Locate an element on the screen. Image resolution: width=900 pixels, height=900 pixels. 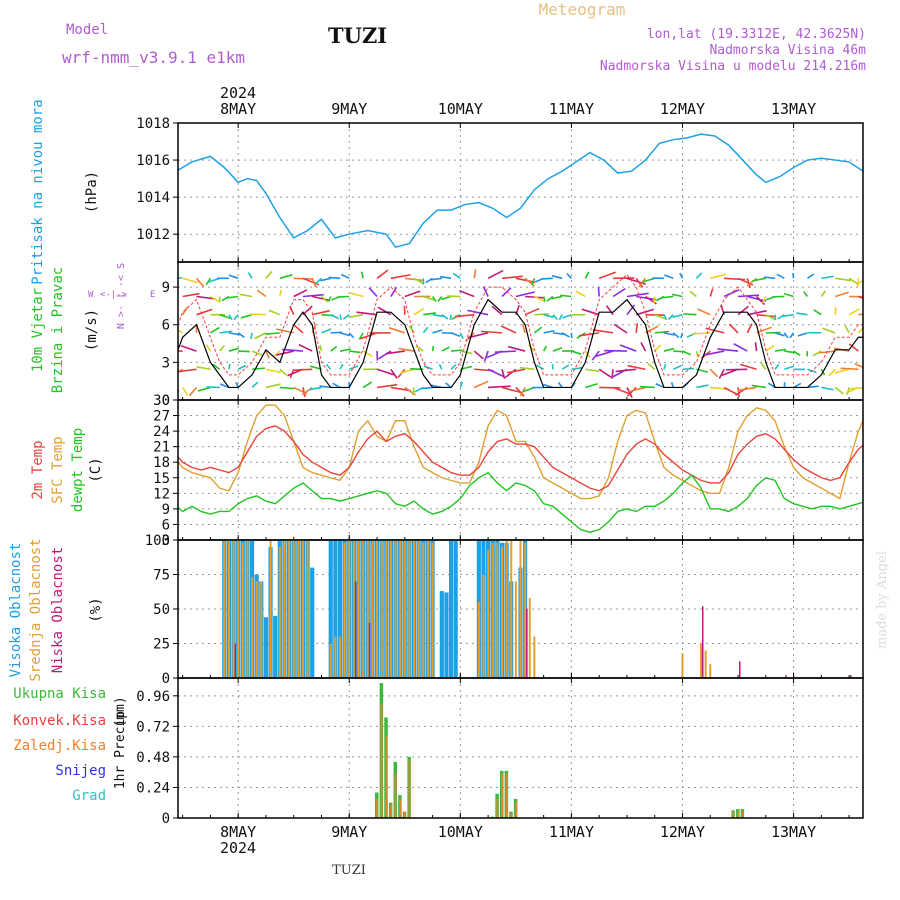
model-name: wrf-nmm_v3.9.1 e1km is located at coordinates (153, 57).